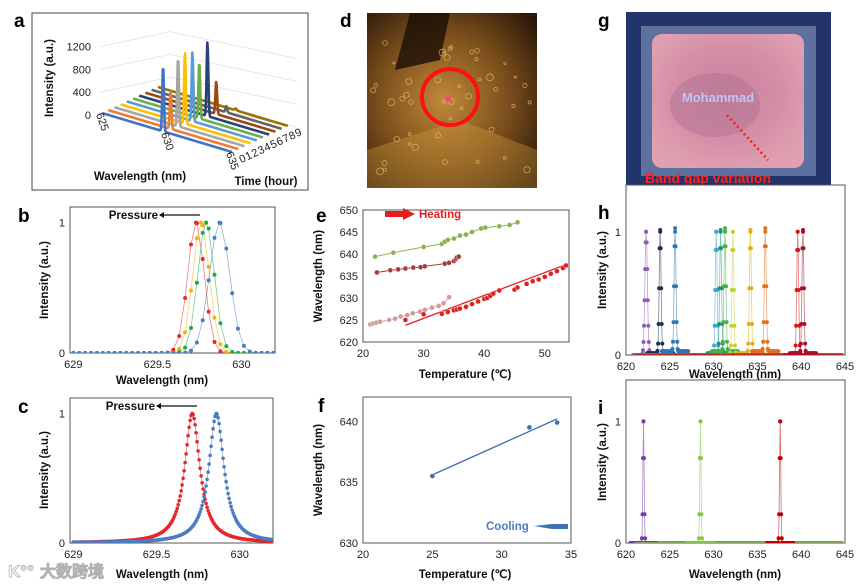  Describe the element at coordinates (735, 575) in the screenshot. I see `x-axis-label: Wavelength (nm)` at that location.